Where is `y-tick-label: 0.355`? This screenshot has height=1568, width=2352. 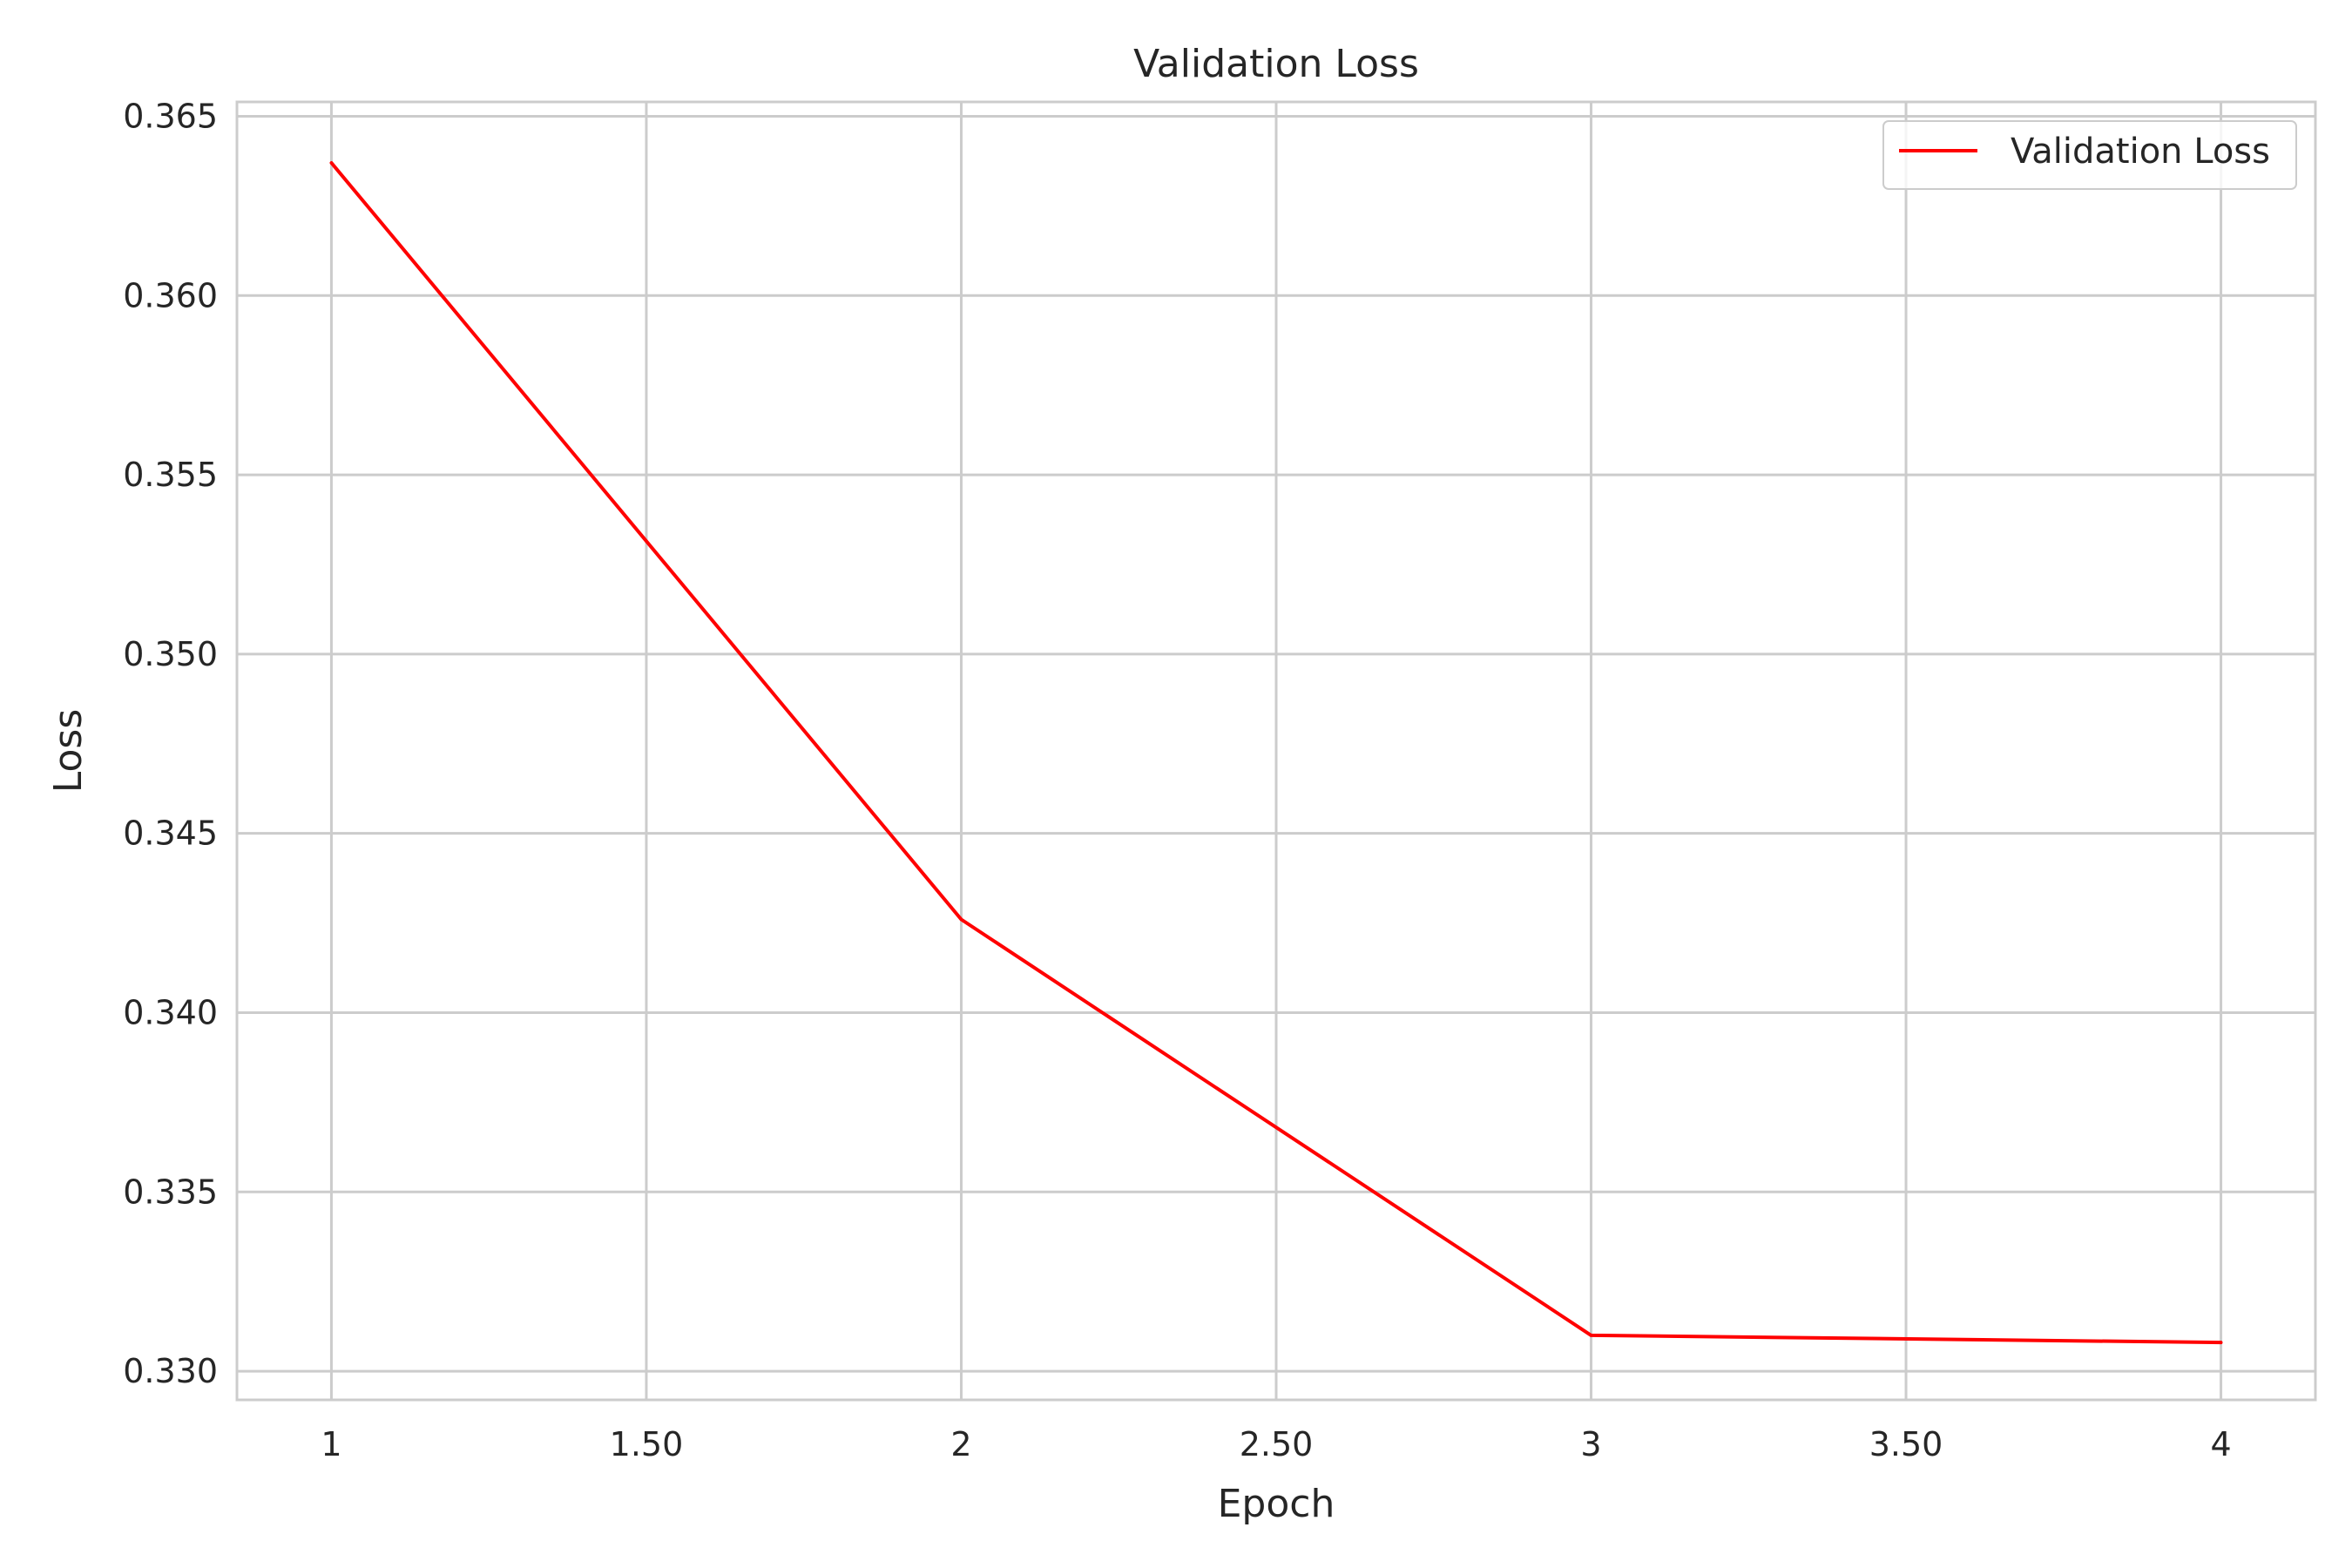 y-tick-label: 0.355 is located at coordinates (170, 475).